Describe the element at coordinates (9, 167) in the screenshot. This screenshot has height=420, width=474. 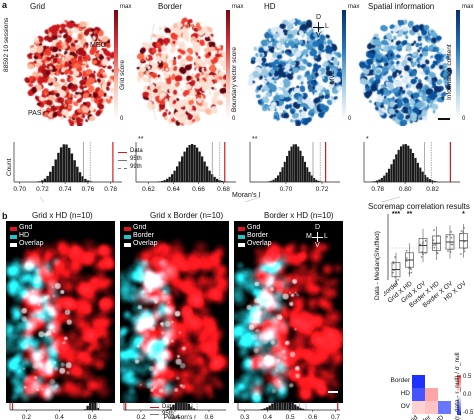
I see `moran-ylabel: Count` at that location.